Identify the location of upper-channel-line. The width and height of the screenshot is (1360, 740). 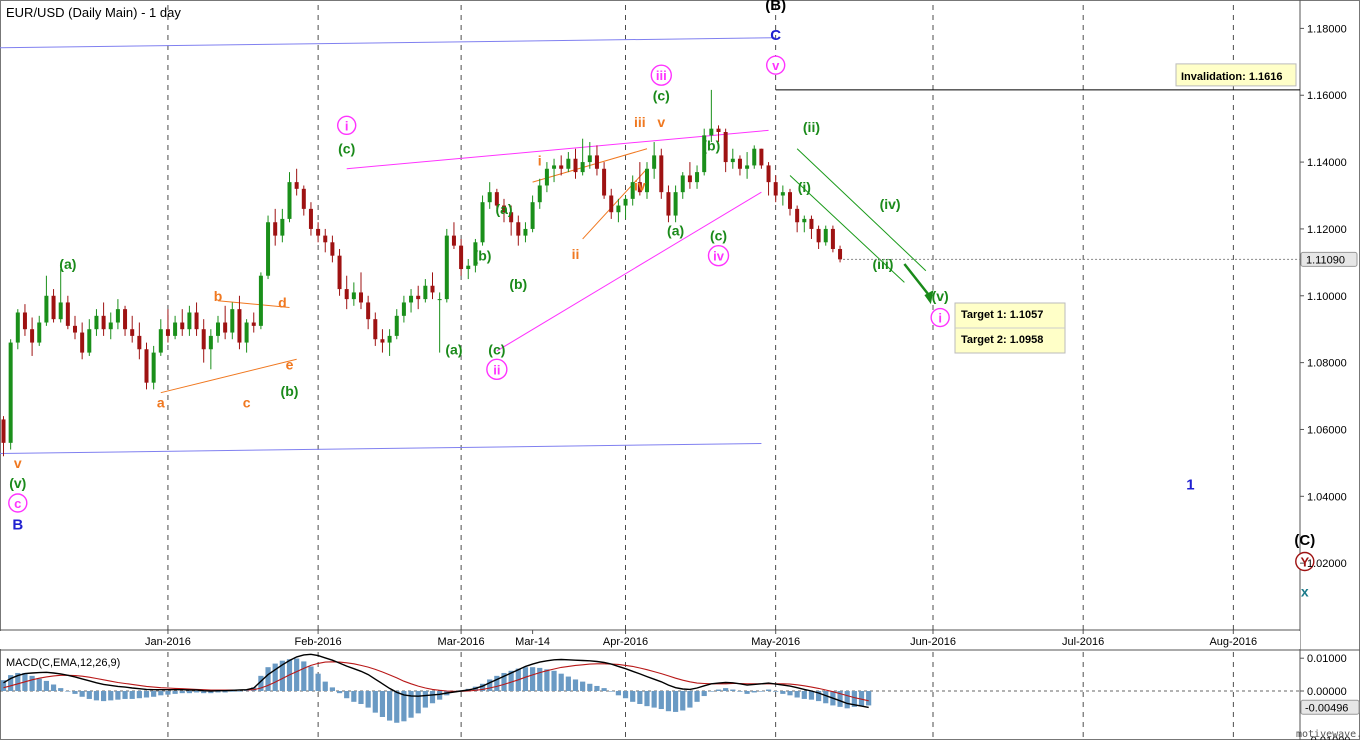
(388, 43).